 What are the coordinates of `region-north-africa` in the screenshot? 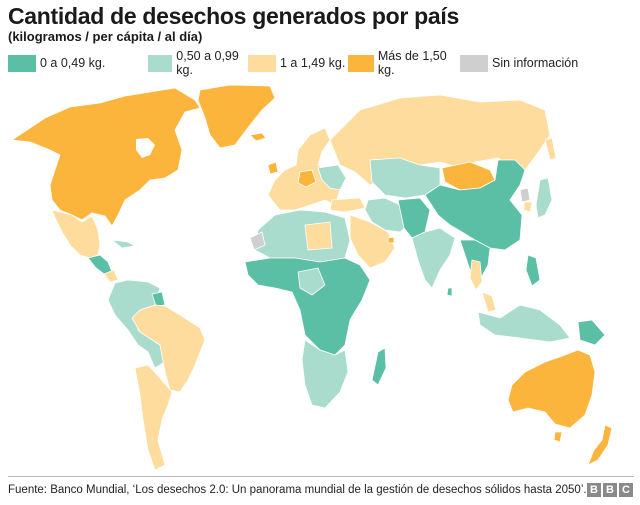 It's located at (302, 236).